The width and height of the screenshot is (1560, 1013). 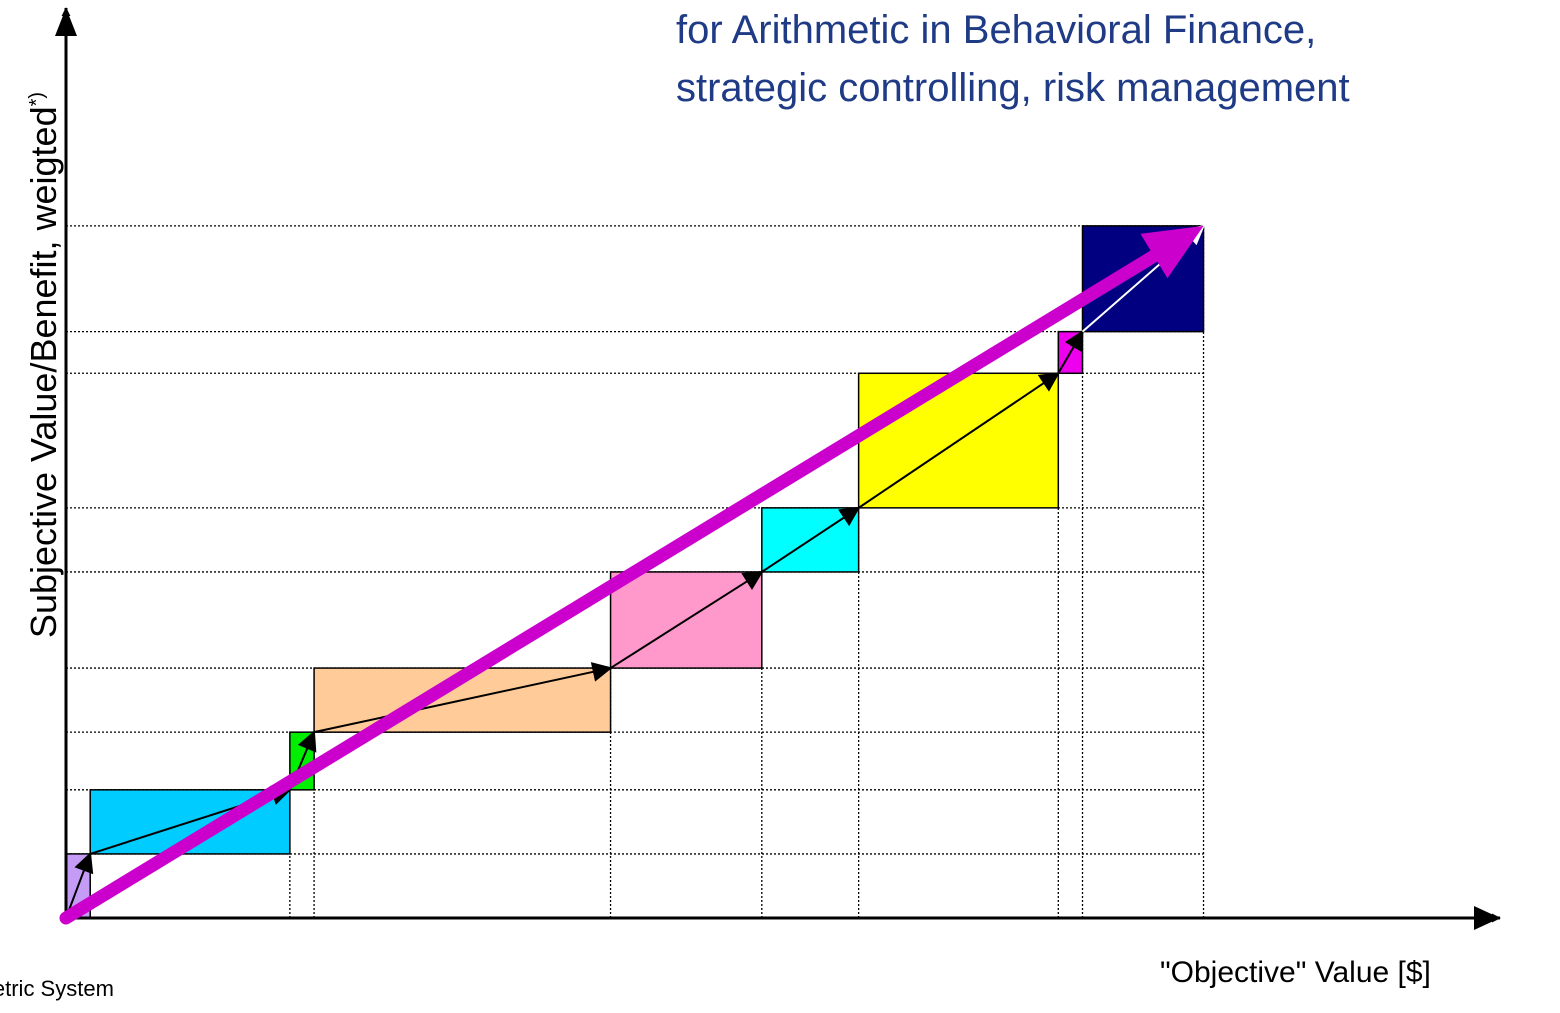 What do you see at coordinates (66, 22) in the screenshot?
I see `y-axis-arrowhead` at bounding box center [66, 22].